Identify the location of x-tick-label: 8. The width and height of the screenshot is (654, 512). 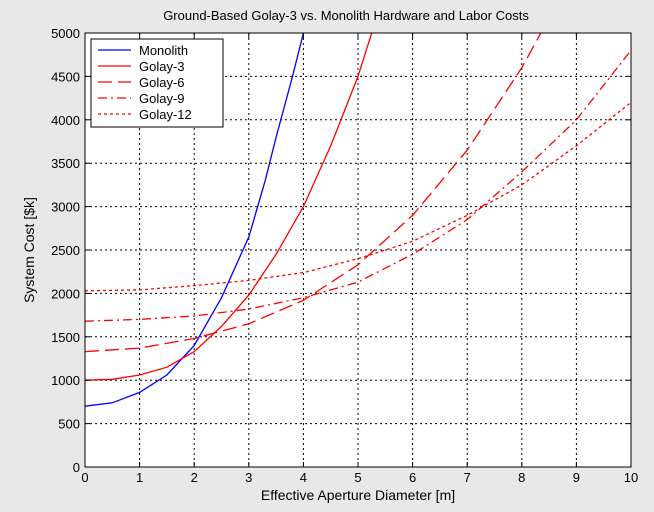
(521, 477).